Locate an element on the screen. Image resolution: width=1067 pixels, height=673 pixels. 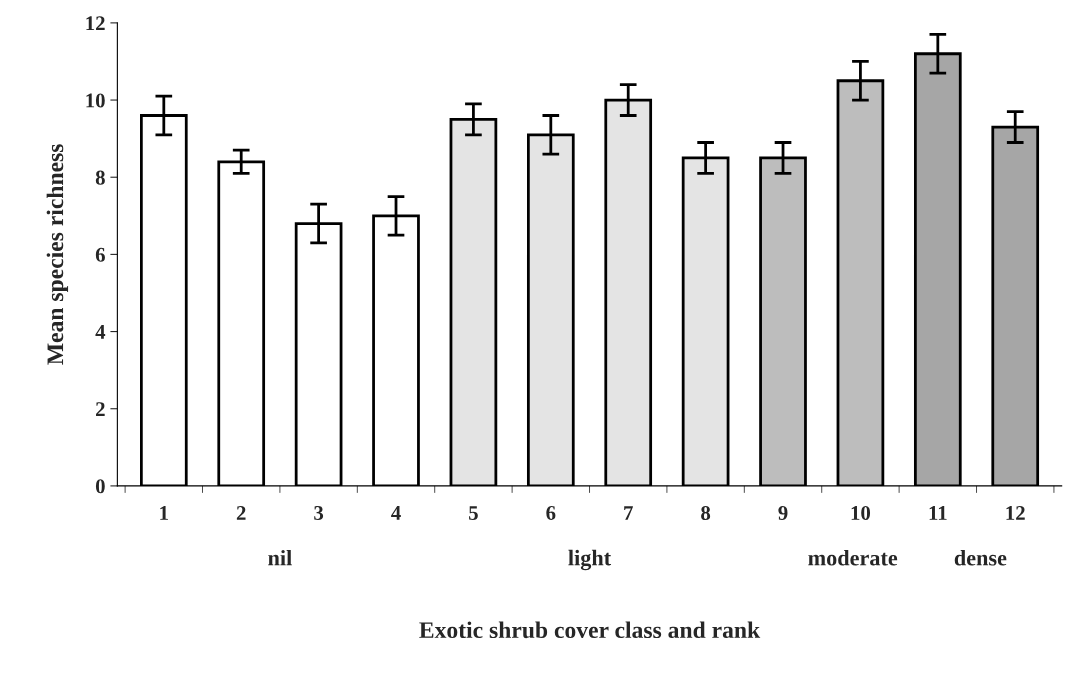
text: moderate is located at coordinates (853, 557).